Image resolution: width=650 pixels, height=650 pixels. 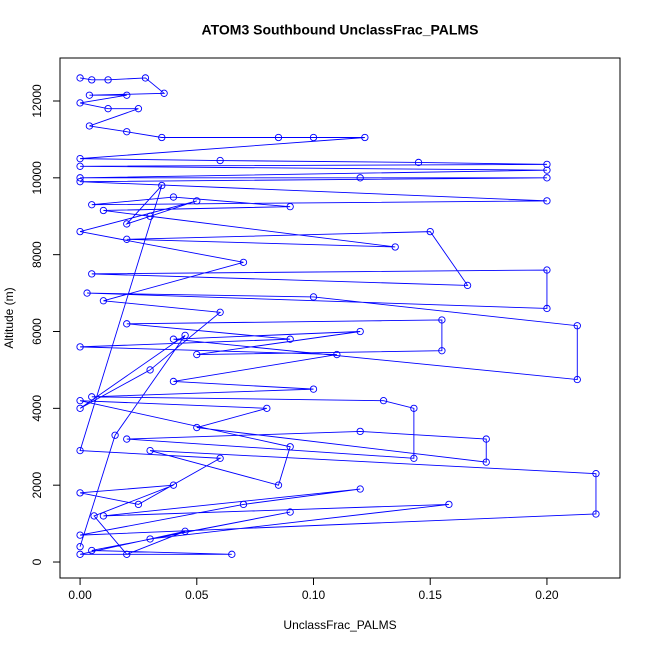 What do you see at coordinates (37, 101) in the screenshot?
I see `y-tick-label: 12000` at bounding box center [37, 101].